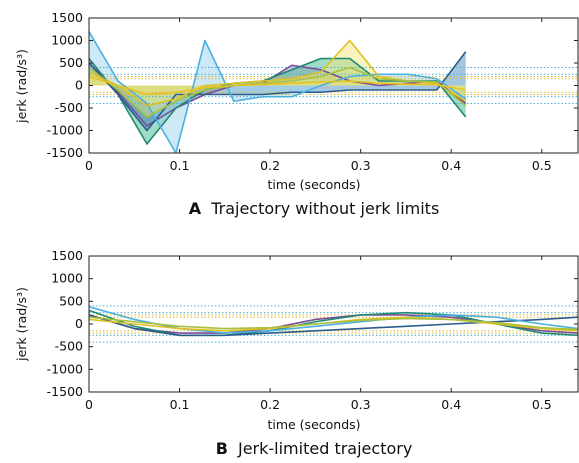 Image resolution: width=579 pixels, height=463 pixels. I want to click on panel-a-y-tick-label: -500, so click(69, 107).